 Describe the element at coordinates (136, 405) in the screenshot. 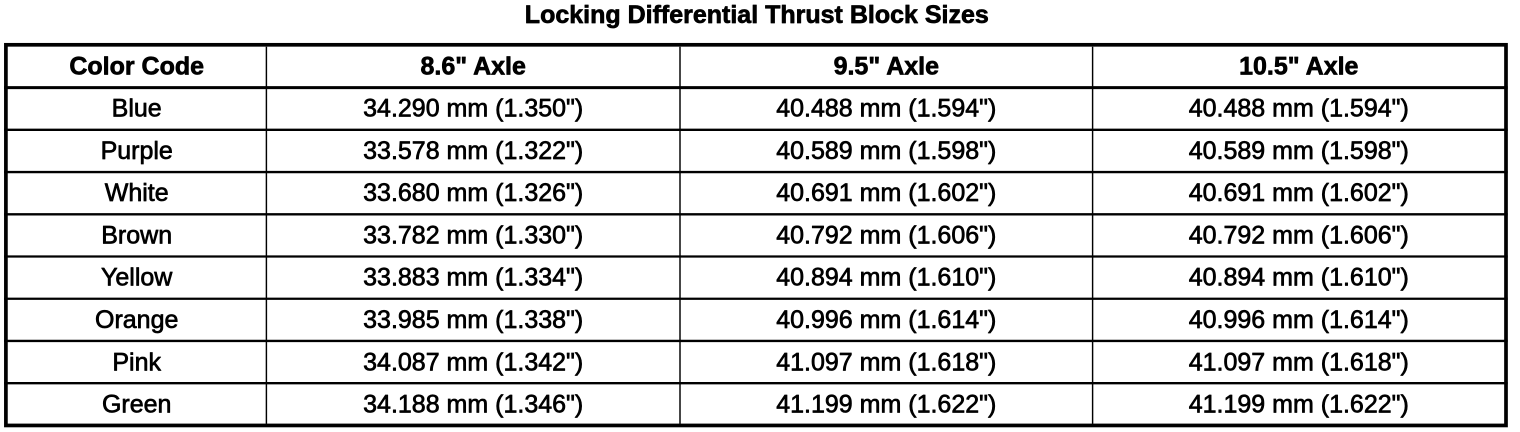

I see `svg-text: Green` at that location.